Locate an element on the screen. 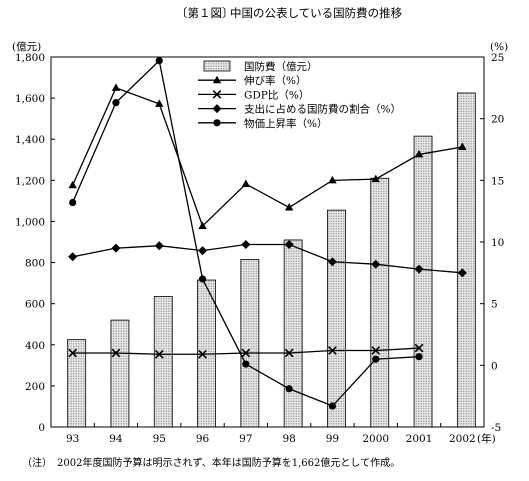 The image size is (529, 481). legend-label: 国防費（億元） is located at coordinates (281, 66).